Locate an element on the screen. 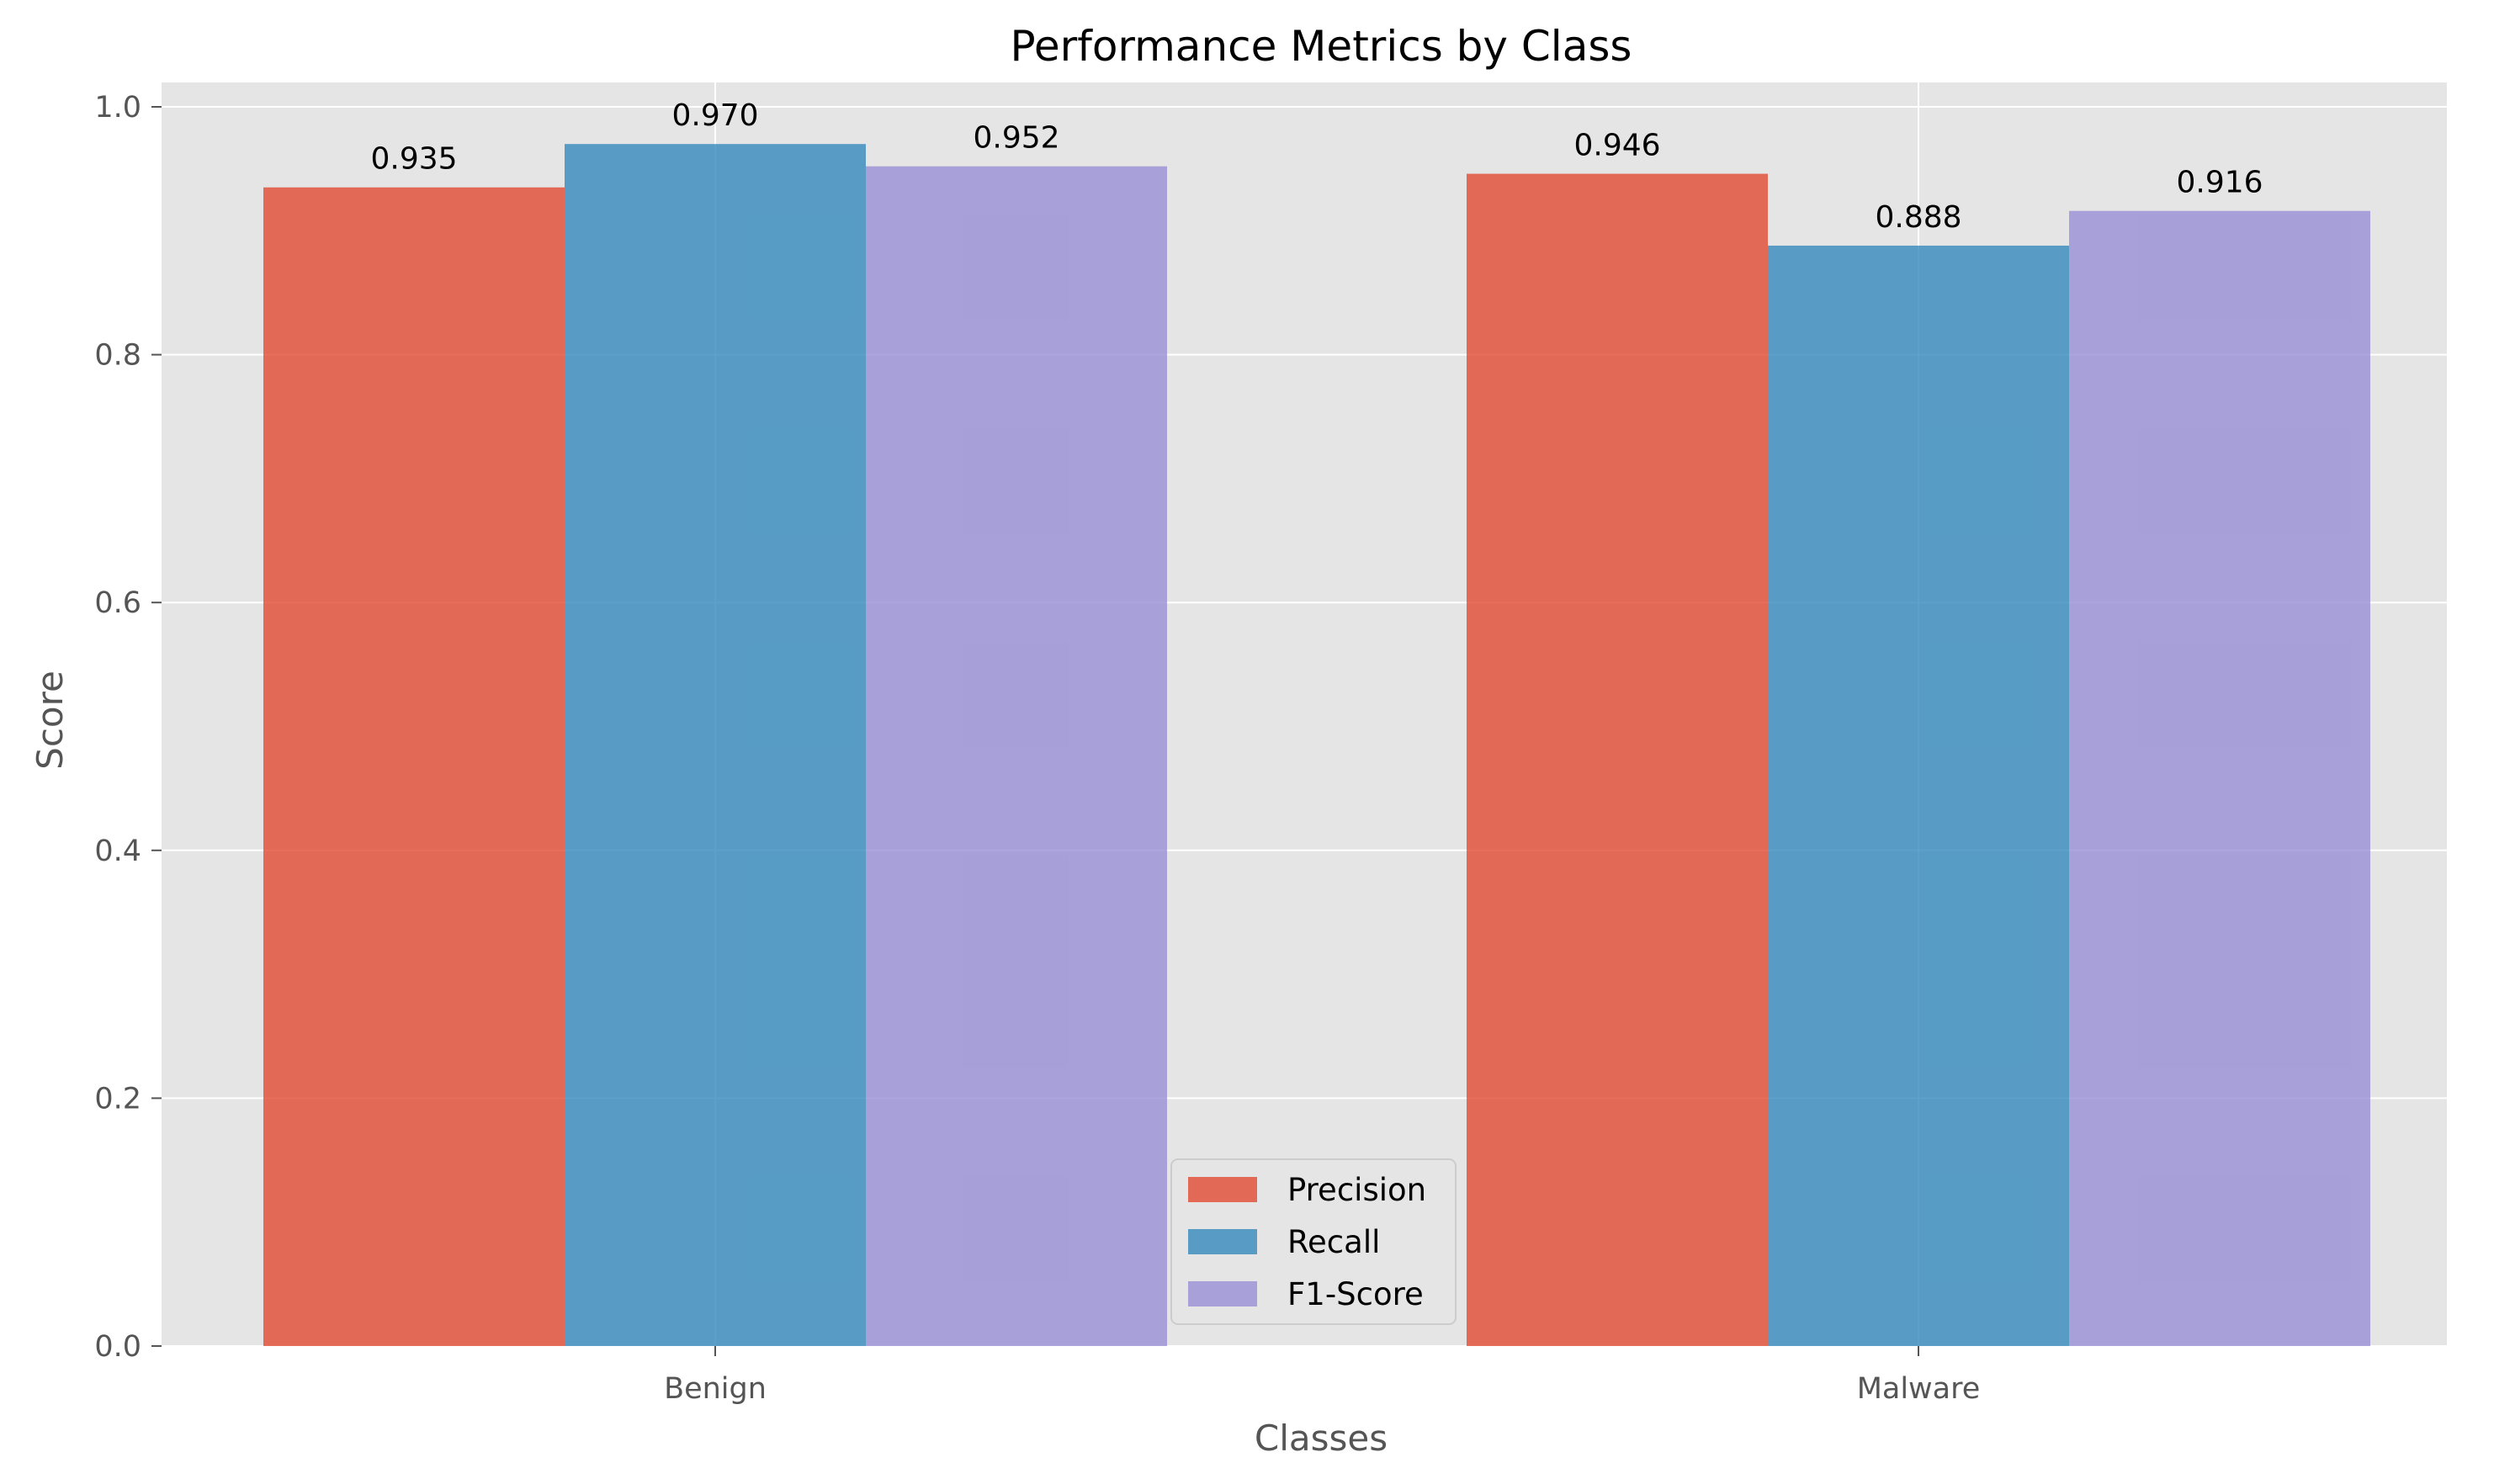 This screenshot has height=1484, width=2494. bar-benign-recall is located at coordinates (715, 745).